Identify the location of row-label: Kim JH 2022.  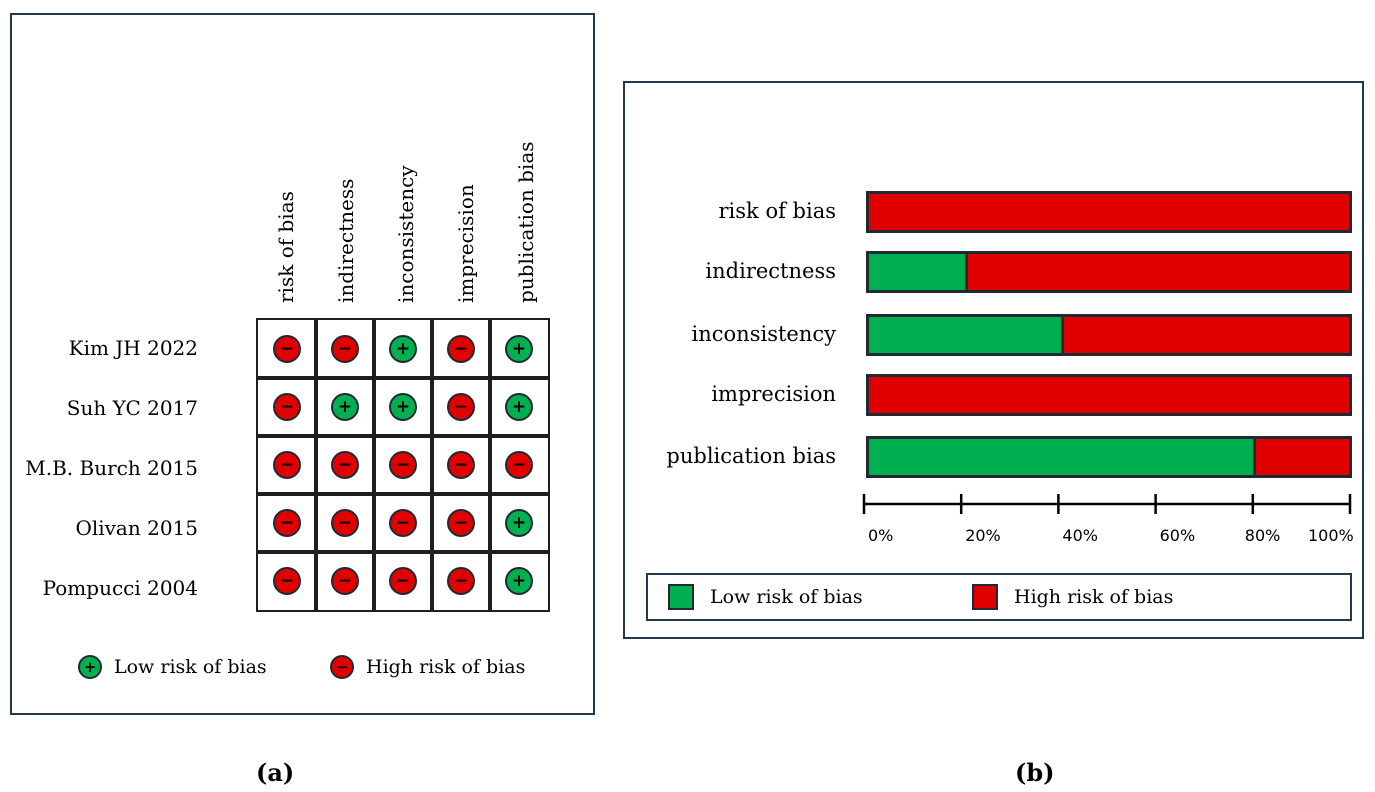
(133, 348).